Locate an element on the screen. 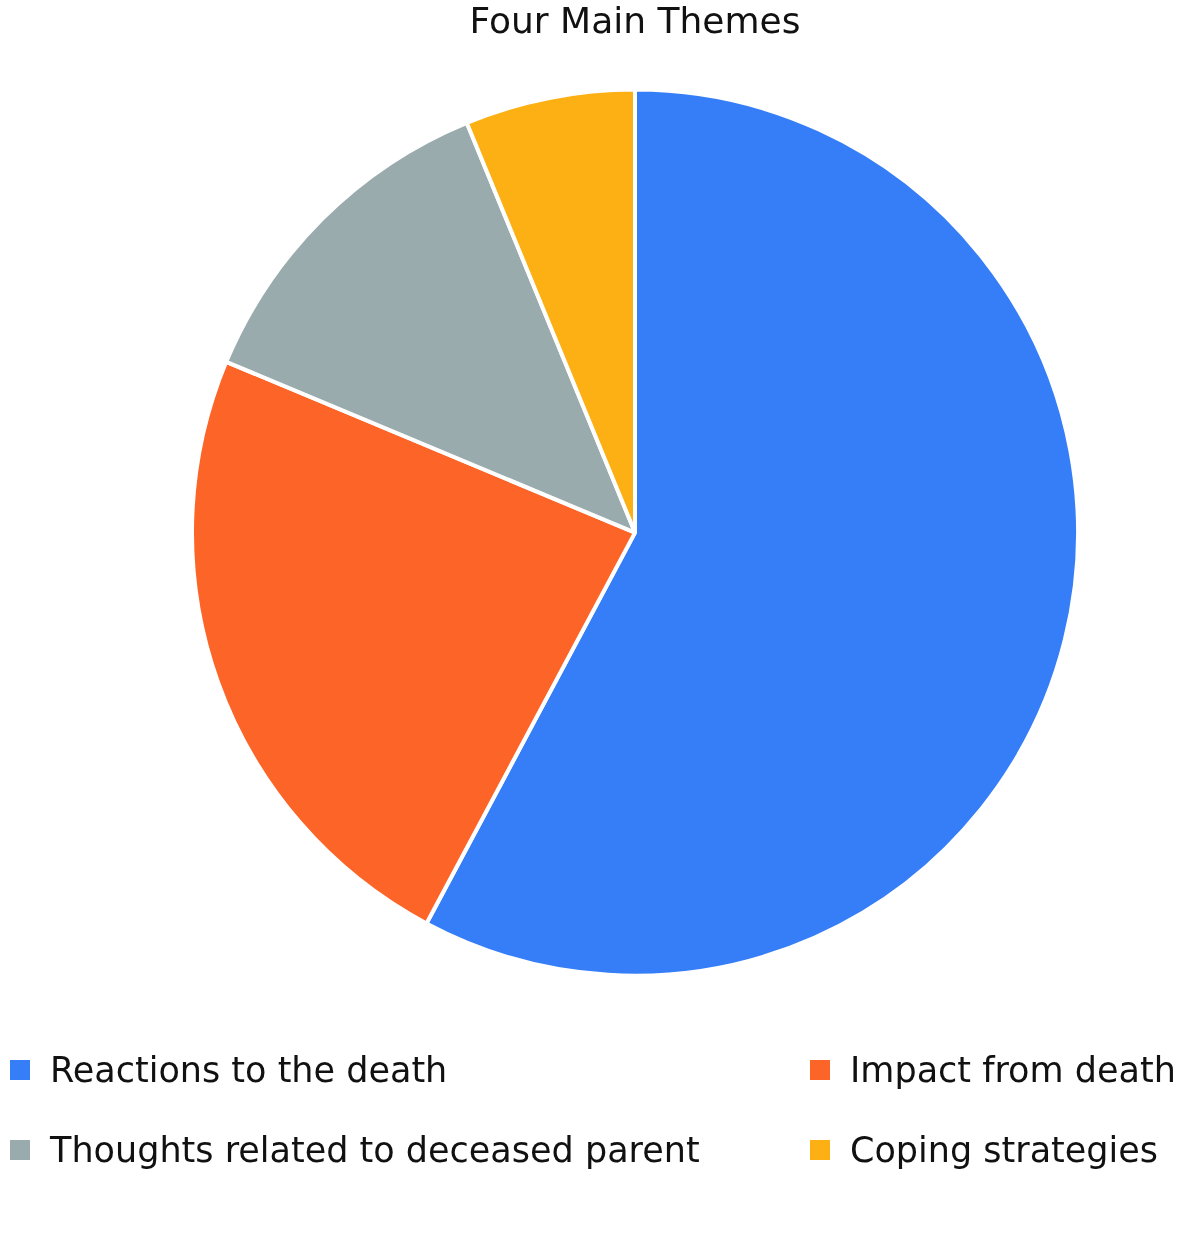 This screenshot has height=1240, width=1200. legend-label: Thoughts related to deceased parent is located at coordinates (375, 1150).